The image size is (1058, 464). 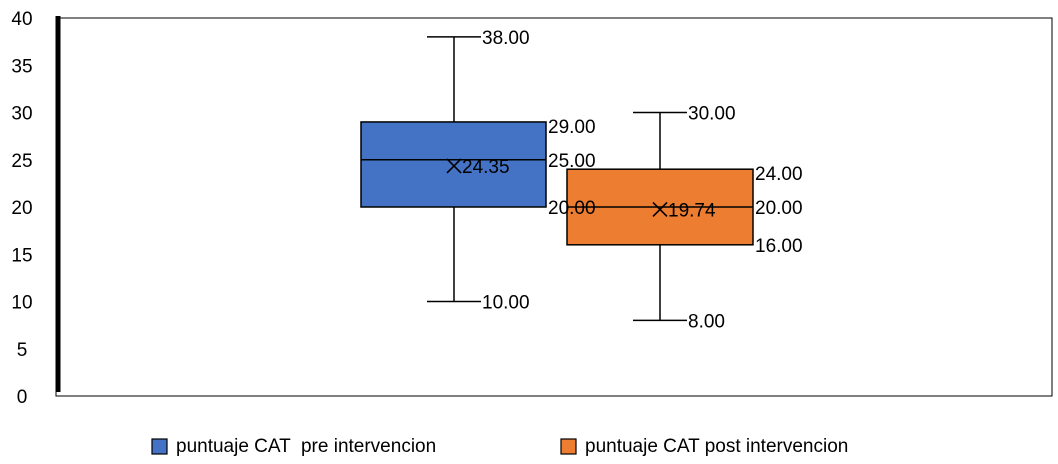 I want to click on min-value-label: 8.00, so click(x=706, y=321).